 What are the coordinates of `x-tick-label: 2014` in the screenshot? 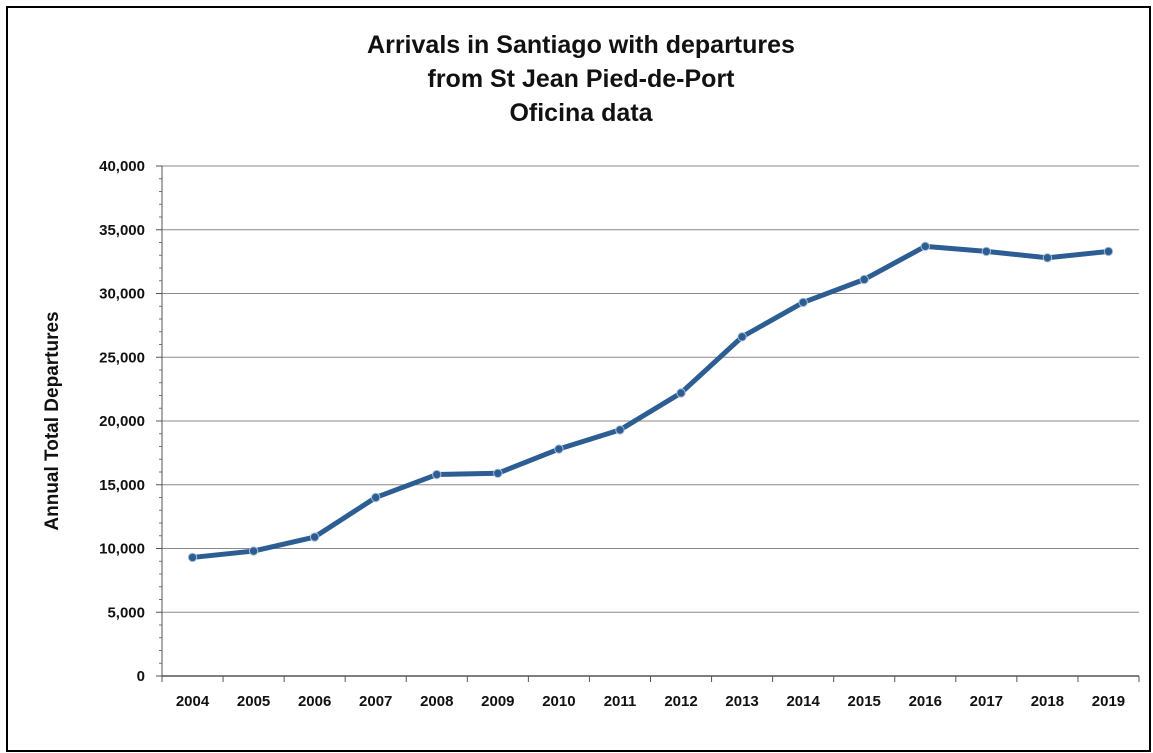 It's located at (803, 701).